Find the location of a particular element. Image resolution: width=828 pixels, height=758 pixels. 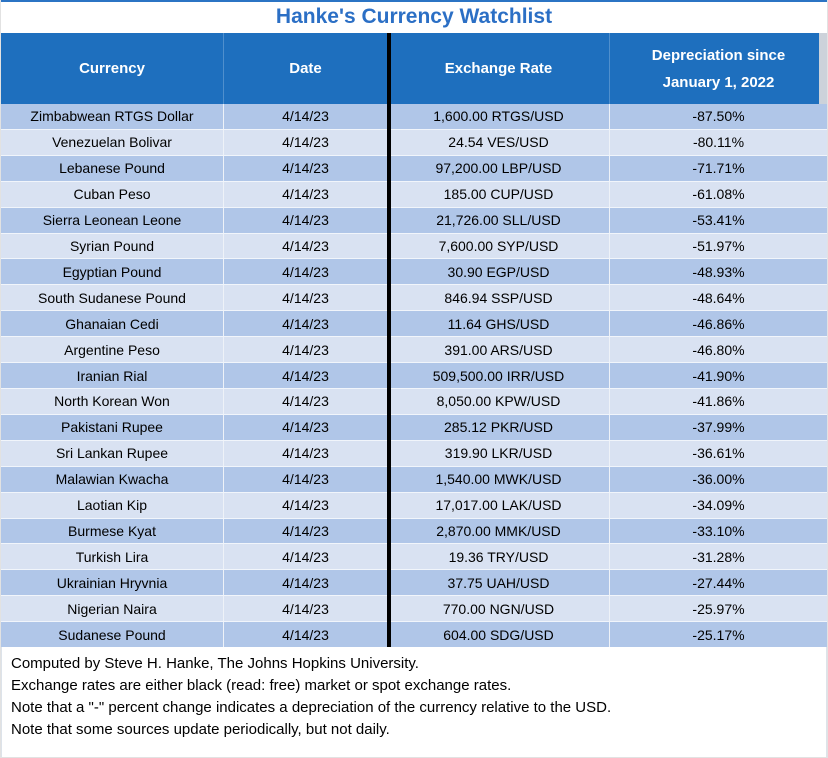

exchange-rate-cell: 30.90 EGP/USD is located at coordinates (499, 272).